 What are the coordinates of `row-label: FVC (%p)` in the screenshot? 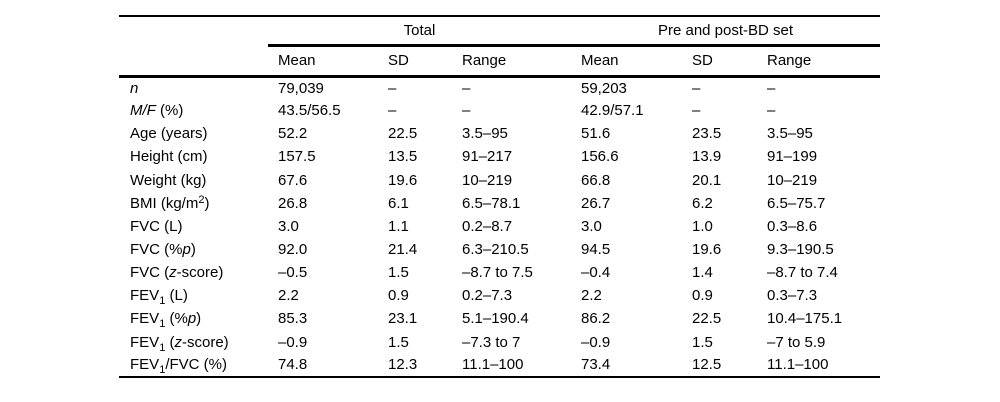 It's located at (163, 250).